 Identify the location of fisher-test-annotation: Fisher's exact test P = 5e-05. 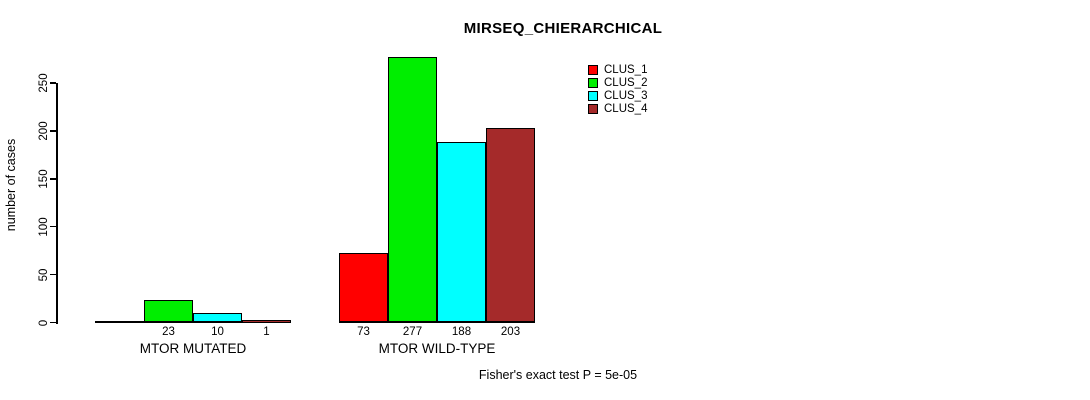
(558, 375).